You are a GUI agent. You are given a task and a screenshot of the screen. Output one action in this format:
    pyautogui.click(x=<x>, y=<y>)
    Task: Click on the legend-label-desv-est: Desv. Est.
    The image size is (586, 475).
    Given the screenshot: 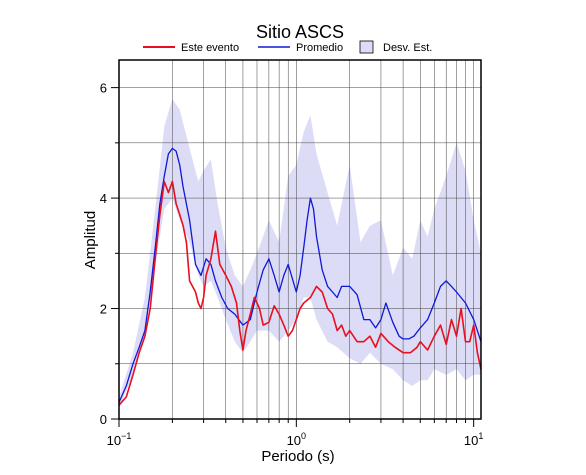 What is the action you would take?
    pyautogui.click(x=407, y=48)
    